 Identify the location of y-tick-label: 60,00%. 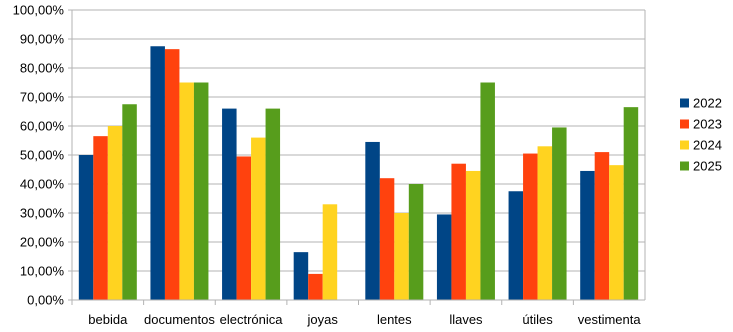
(42, 126).